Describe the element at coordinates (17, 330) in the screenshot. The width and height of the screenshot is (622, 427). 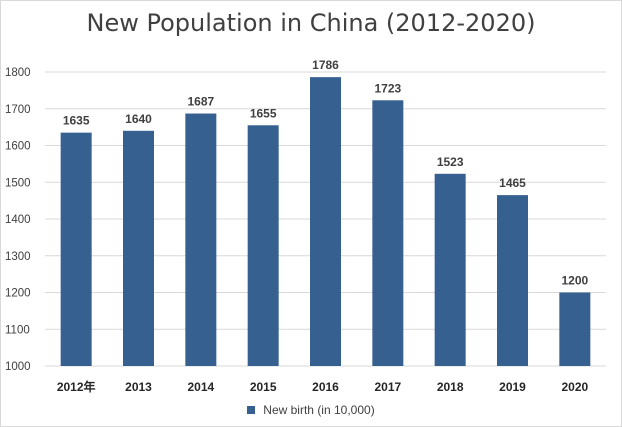
I see `y-tick-label: 1100` at that location.